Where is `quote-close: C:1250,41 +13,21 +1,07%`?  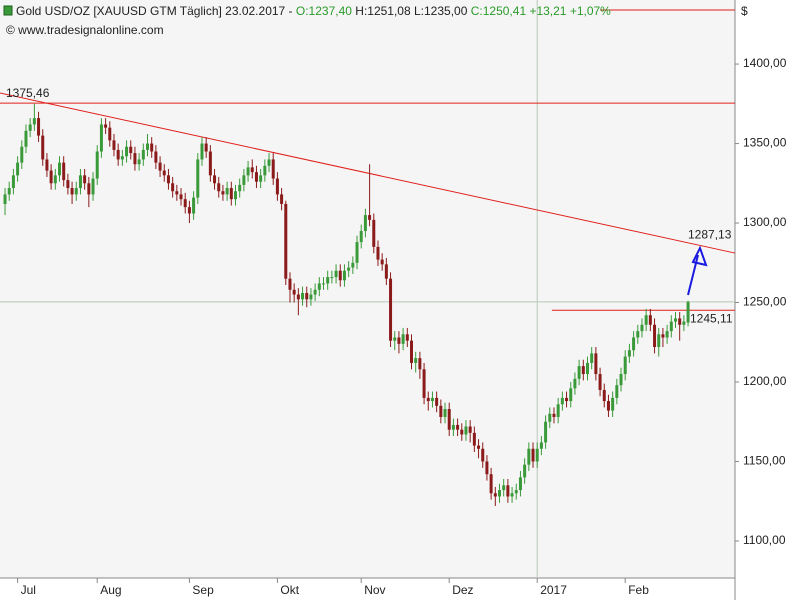 quote-close: C:1250,41 +13,21 +1,07% is located at coordinates (541, 11).